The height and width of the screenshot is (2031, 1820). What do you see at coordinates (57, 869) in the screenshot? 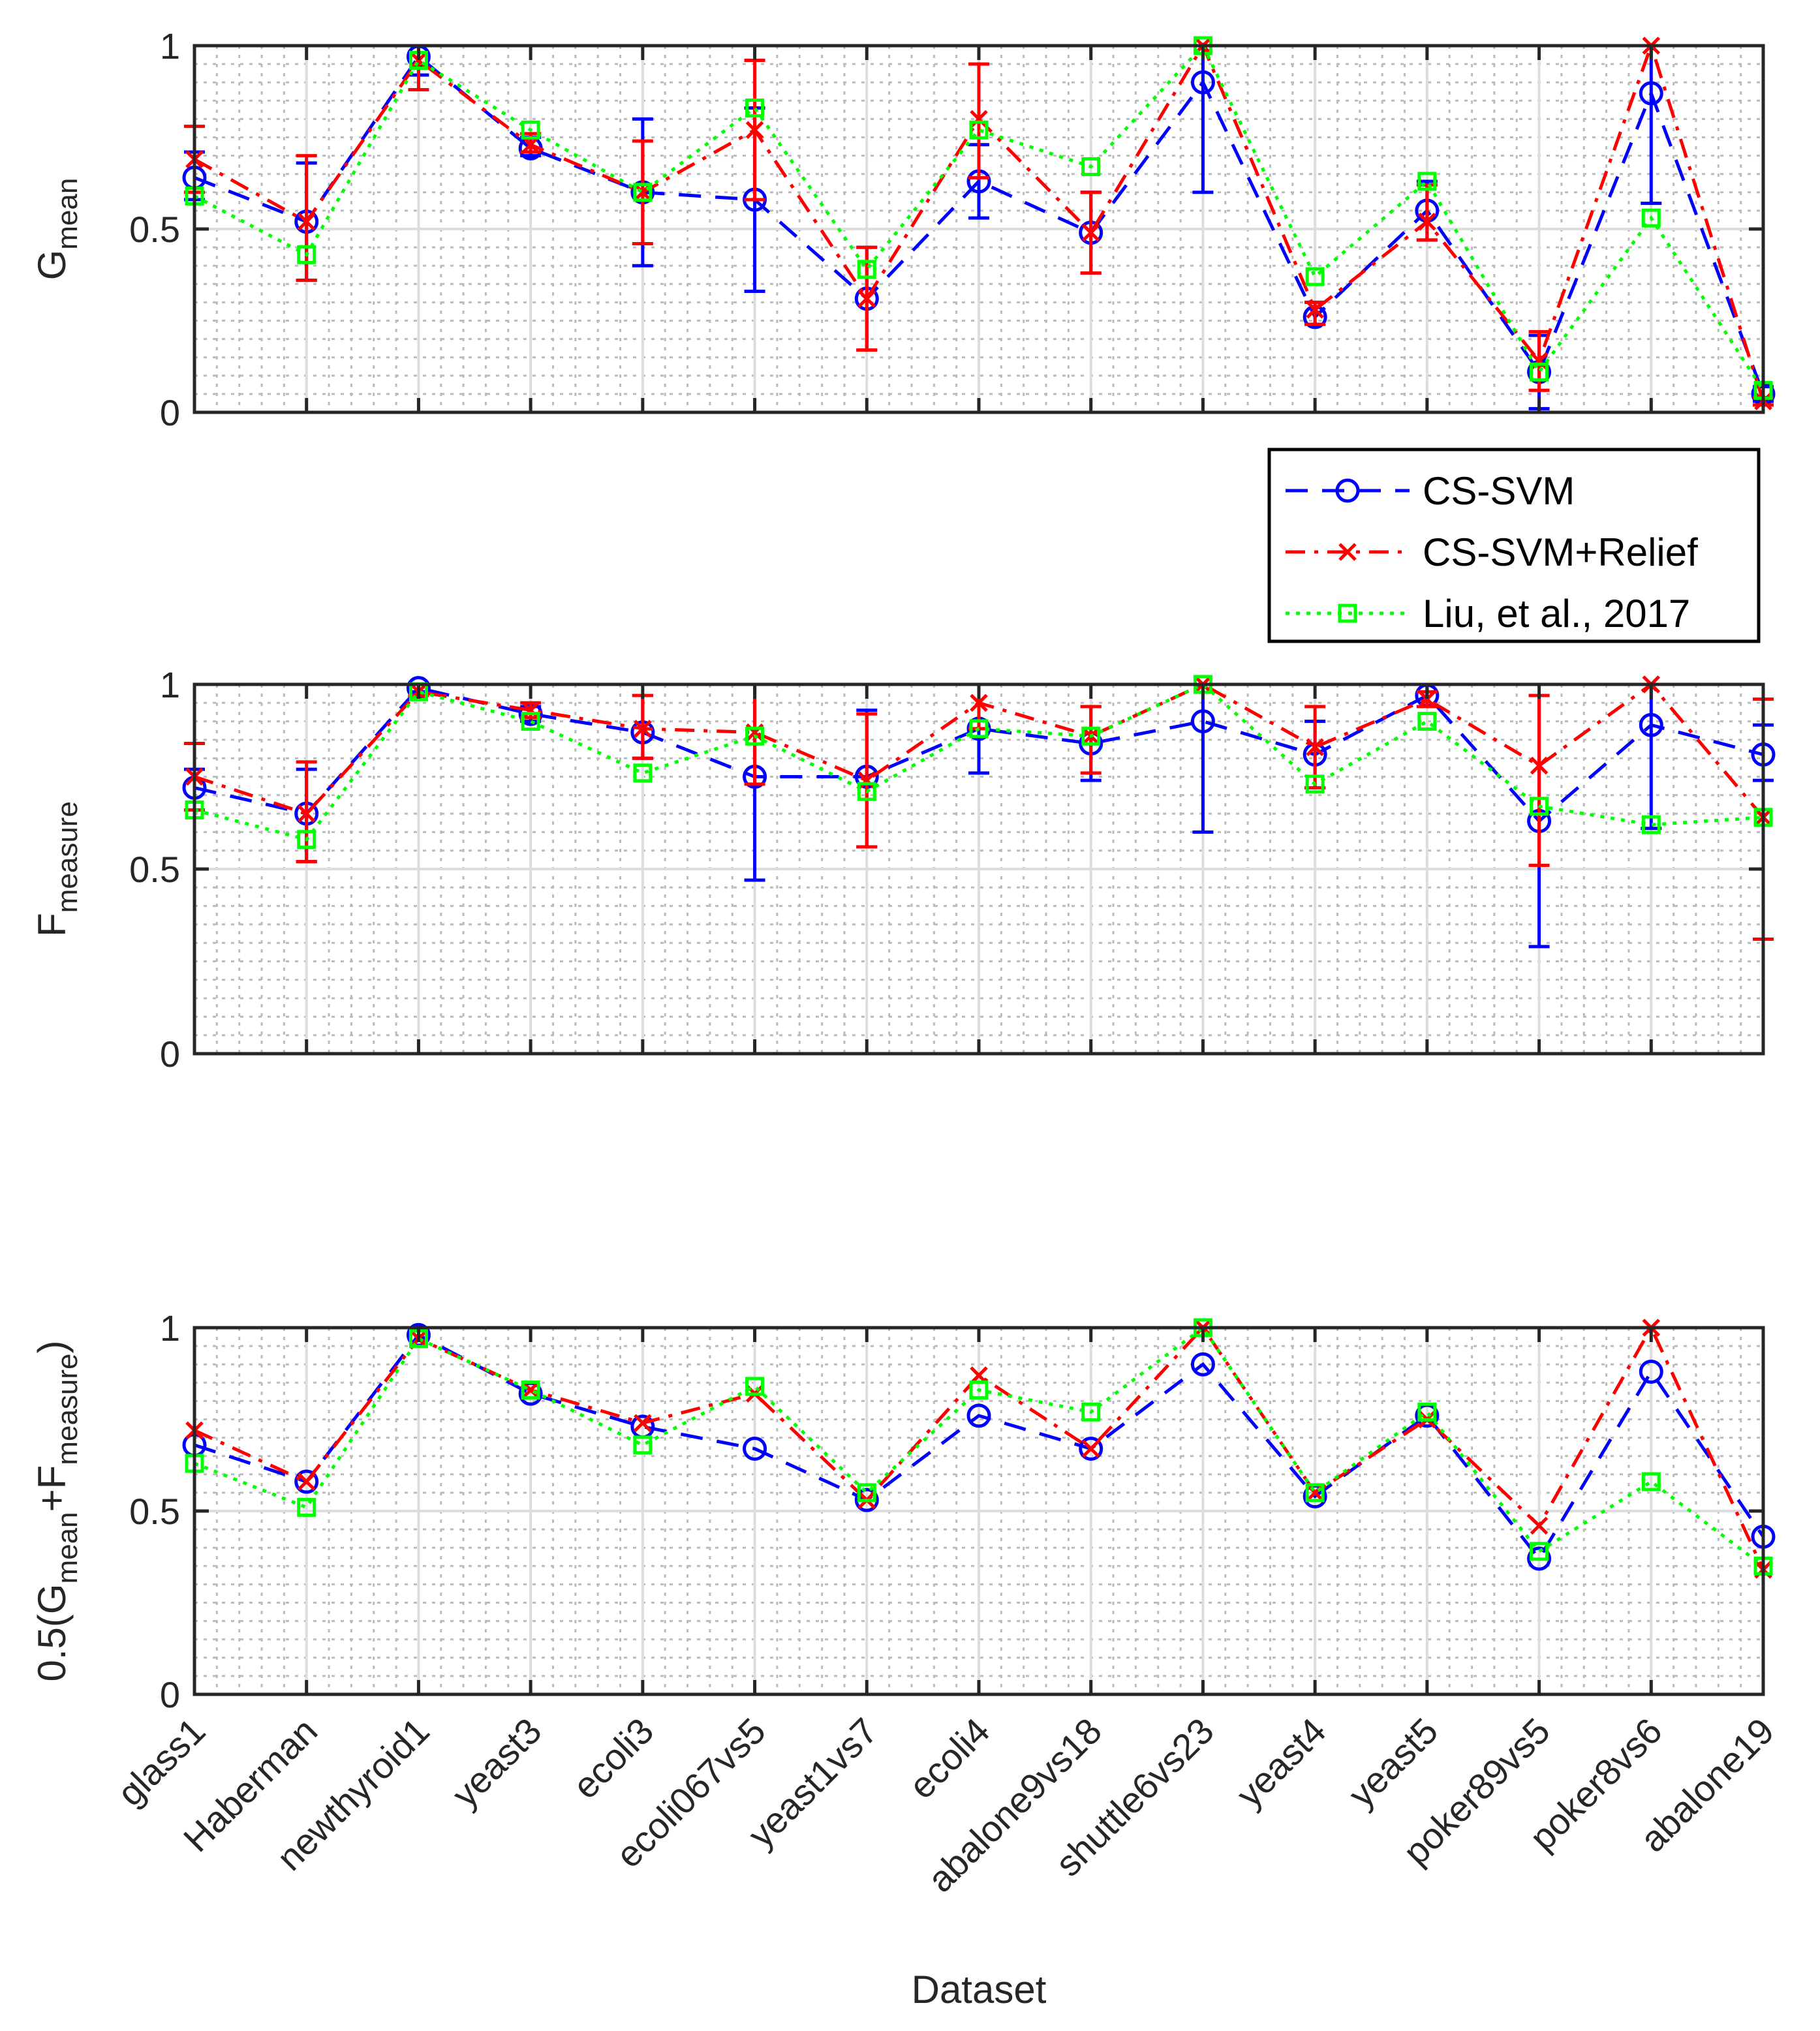
I see `y-axis-label: Fmeasure` at bounding box center [57, 869].